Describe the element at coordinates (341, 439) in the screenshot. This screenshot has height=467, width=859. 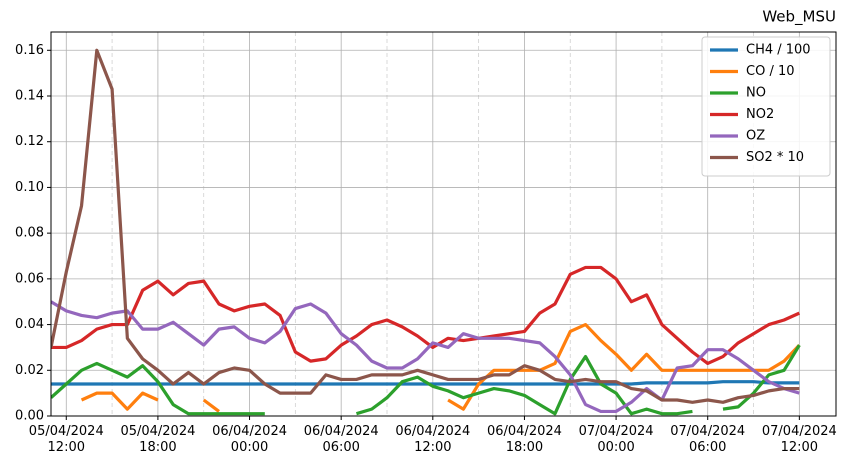
I see `x-tick-label: 06/04/2024 06:00` at that location.